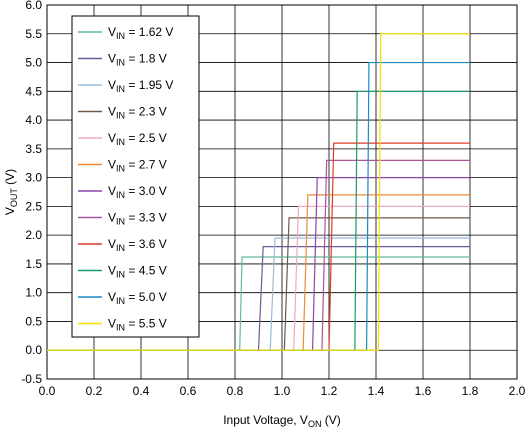  I want to click on legend-entry-value: = 5.0 V, so click(146, 297).